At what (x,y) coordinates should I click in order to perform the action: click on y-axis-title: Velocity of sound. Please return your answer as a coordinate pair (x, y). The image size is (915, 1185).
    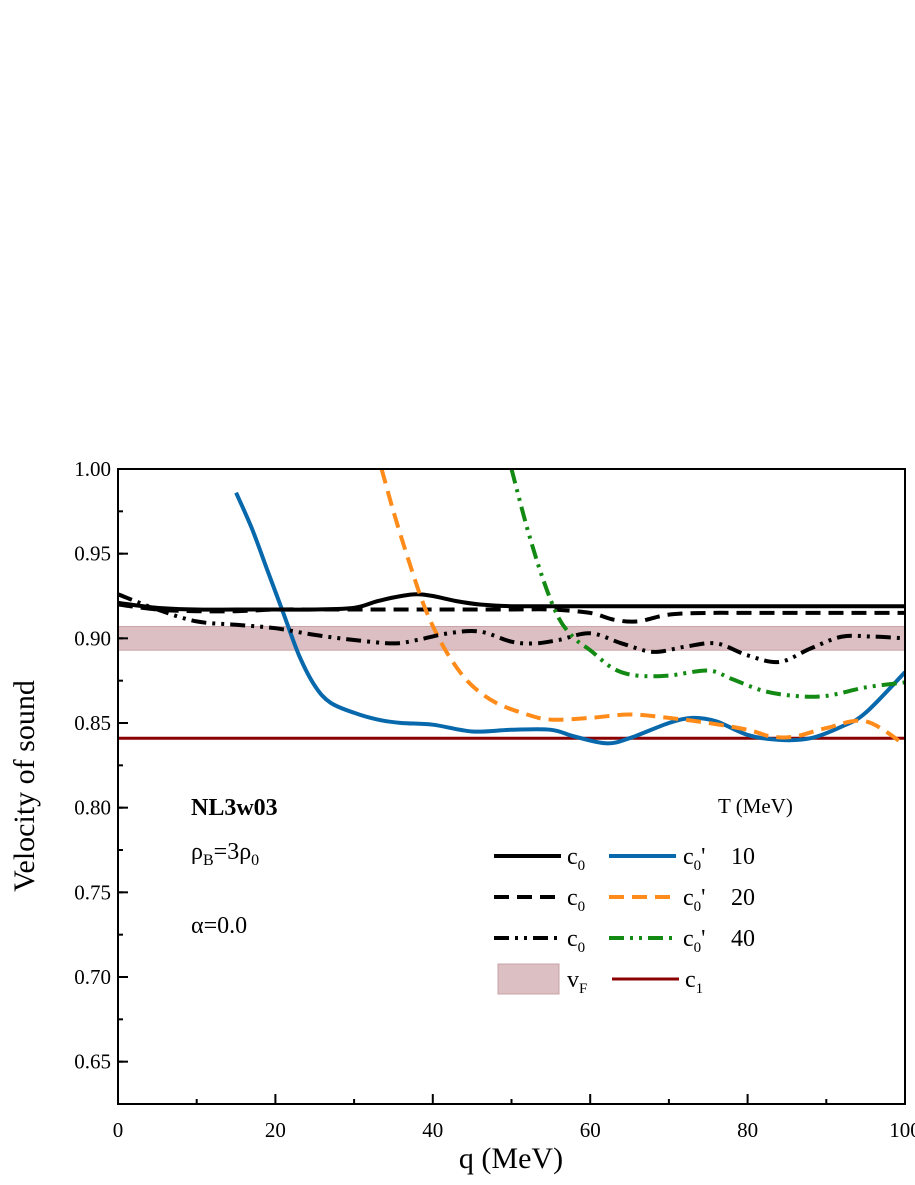
    Looking at the image, I should click on (24, 786).